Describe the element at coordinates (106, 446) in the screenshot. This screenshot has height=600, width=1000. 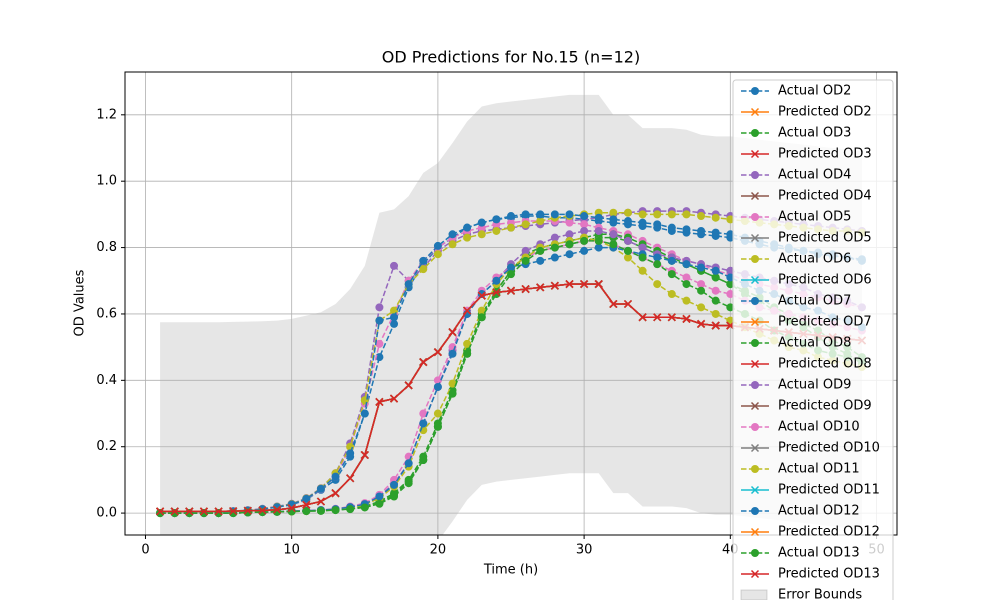
I see `y-tick-label: 0.2` at that location.